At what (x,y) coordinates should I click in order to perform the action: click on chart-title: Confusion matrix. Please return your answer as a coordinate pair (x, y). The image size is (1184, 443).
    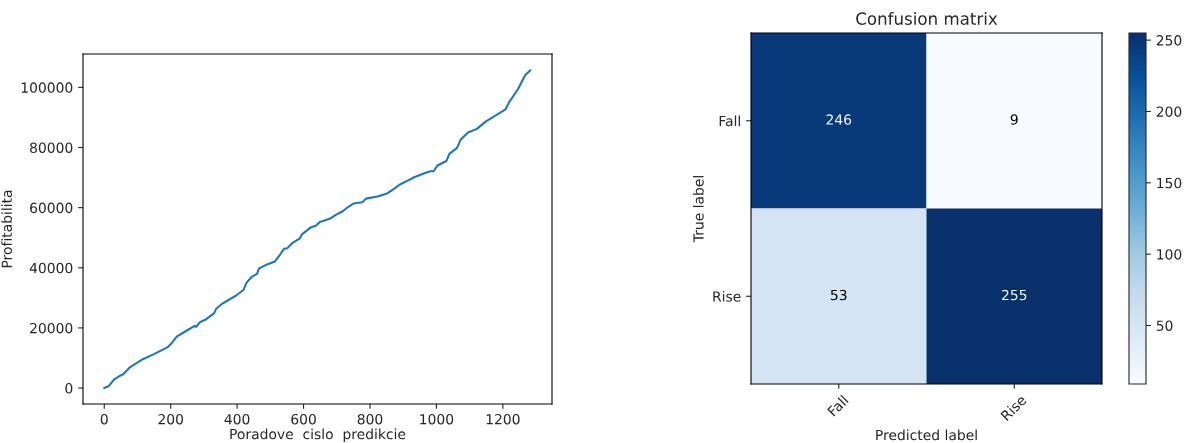
    Looking at the image, I should click on (927, 18).